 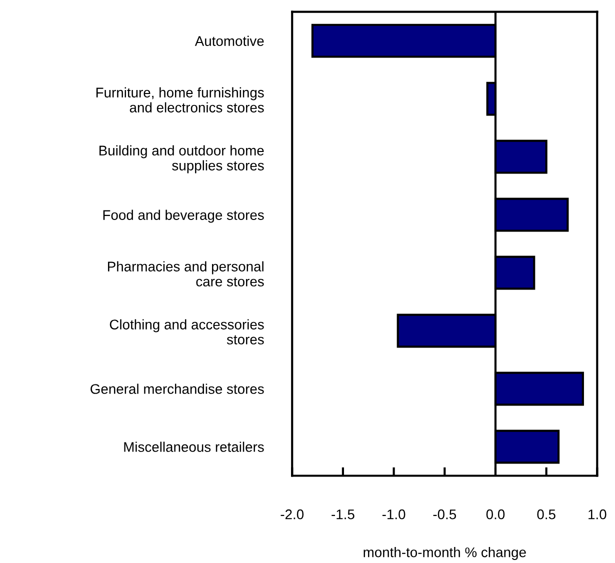 What do you see at coordinates (495, 514) in the screenshot?
I see `x-tick-label: 0.0` at bounding box center [495, 514].